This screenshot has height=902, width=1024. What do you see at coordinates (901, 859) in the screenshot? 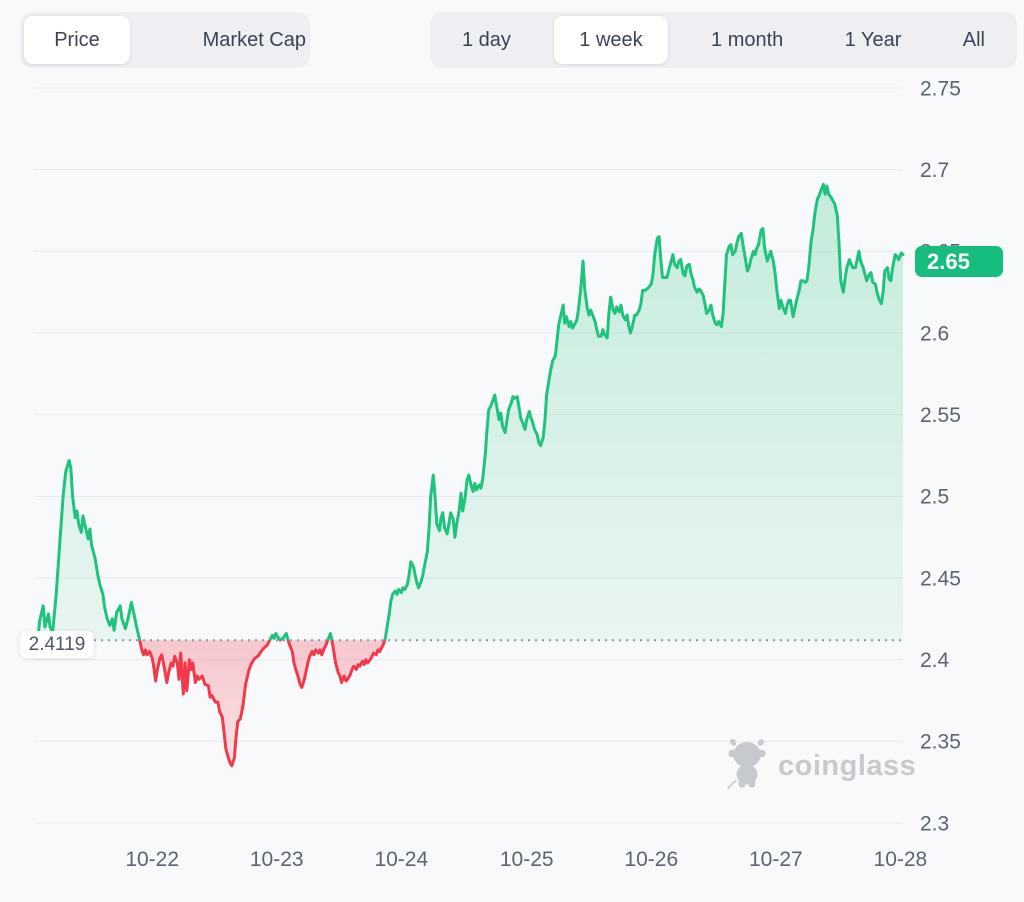
I see `x-axis-label: 10-28` at bounding box center [901, 859].